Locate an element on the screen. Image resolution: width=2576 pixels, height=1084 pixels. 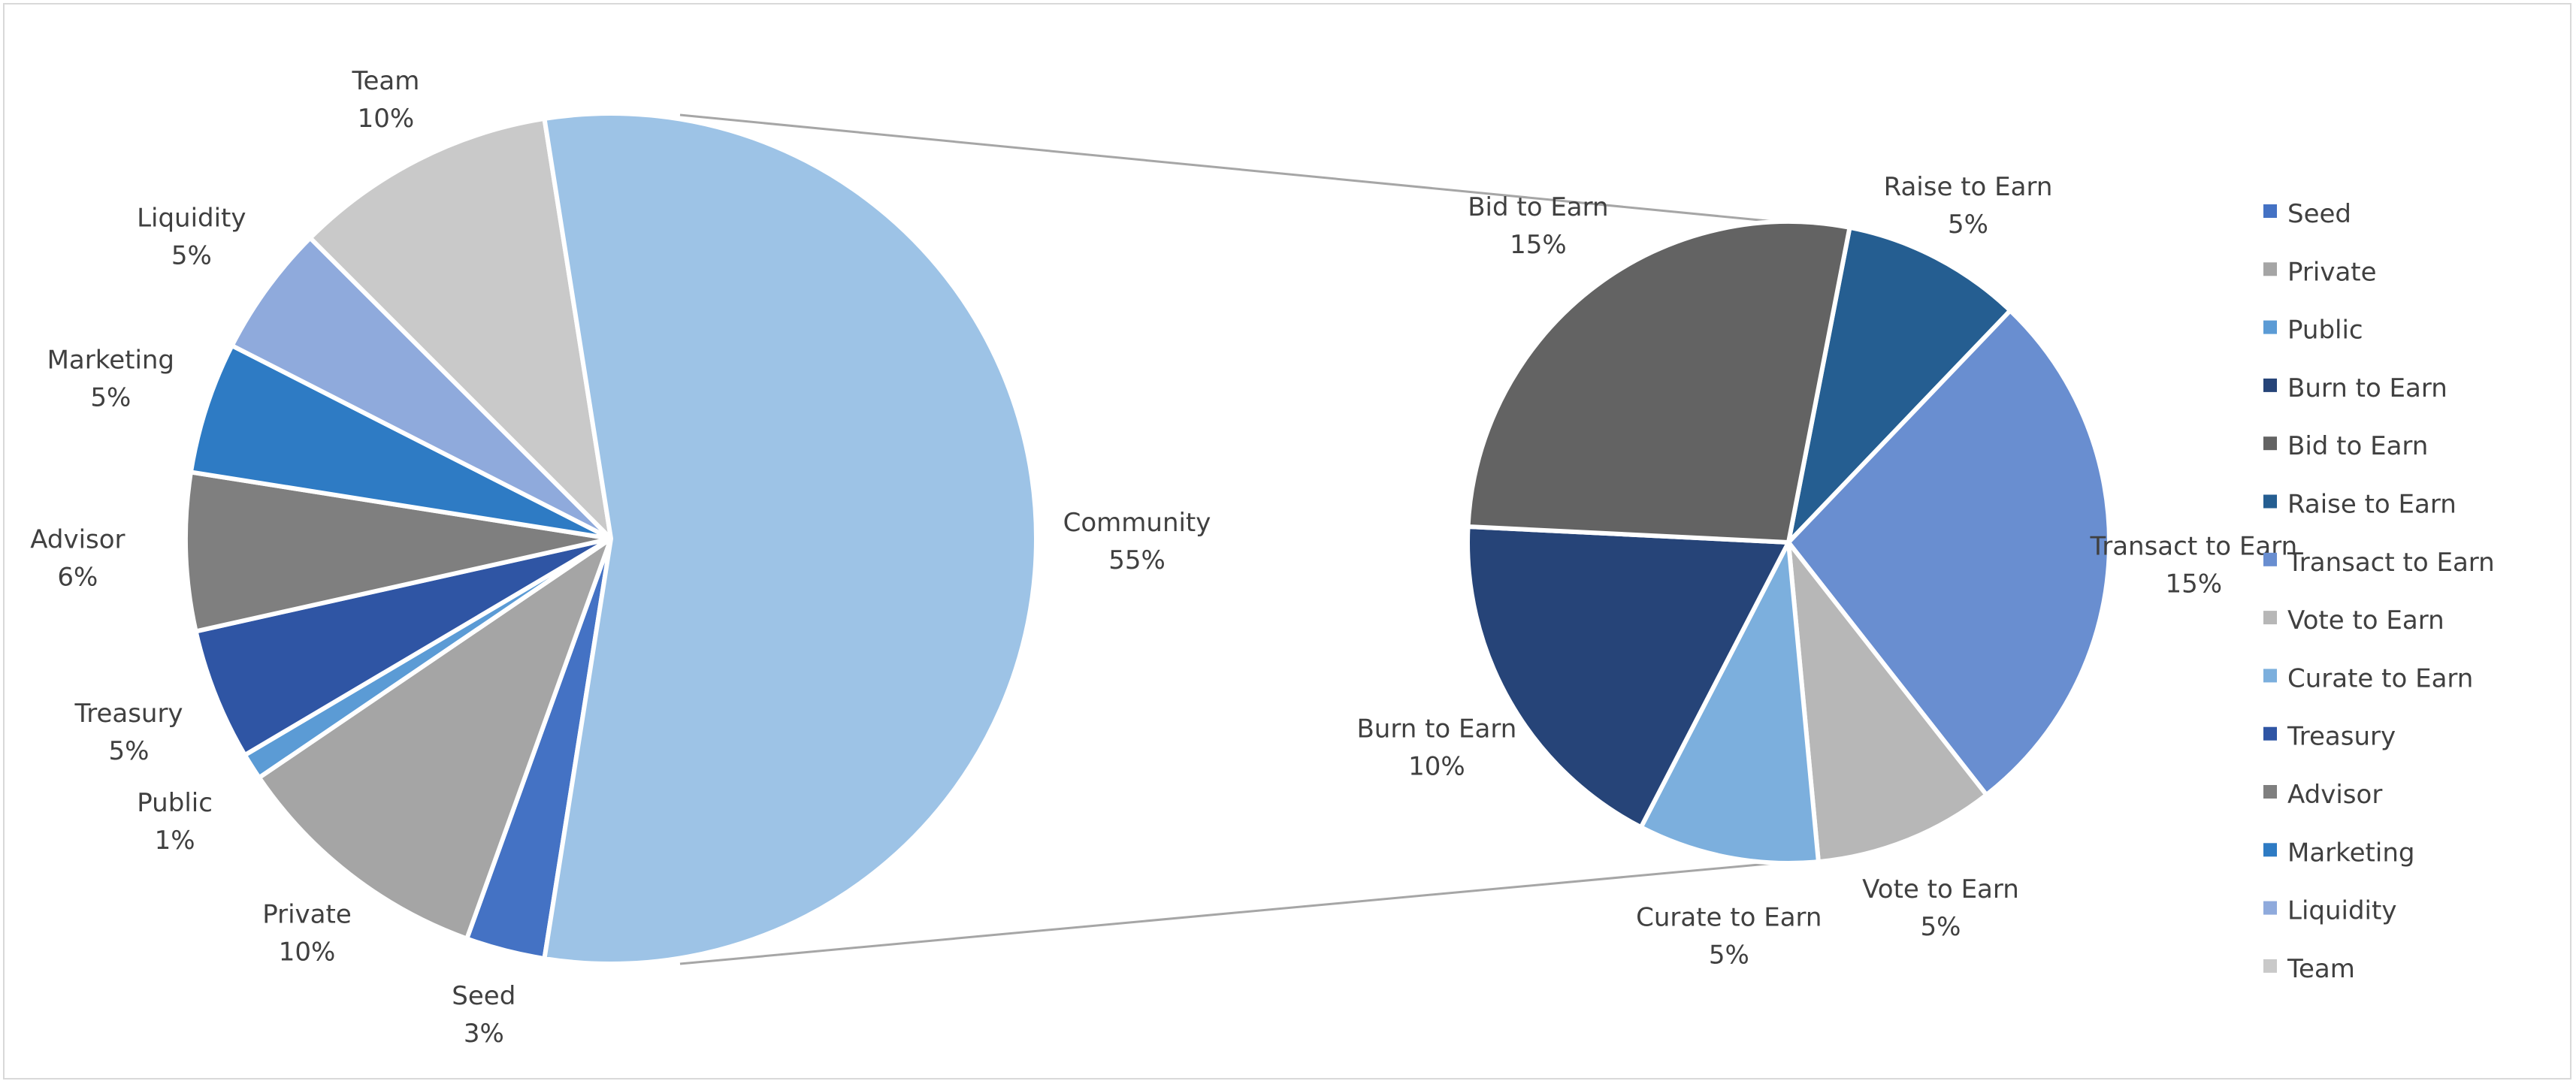
legend-label: Advisor is located at coordinates (2334, 795).